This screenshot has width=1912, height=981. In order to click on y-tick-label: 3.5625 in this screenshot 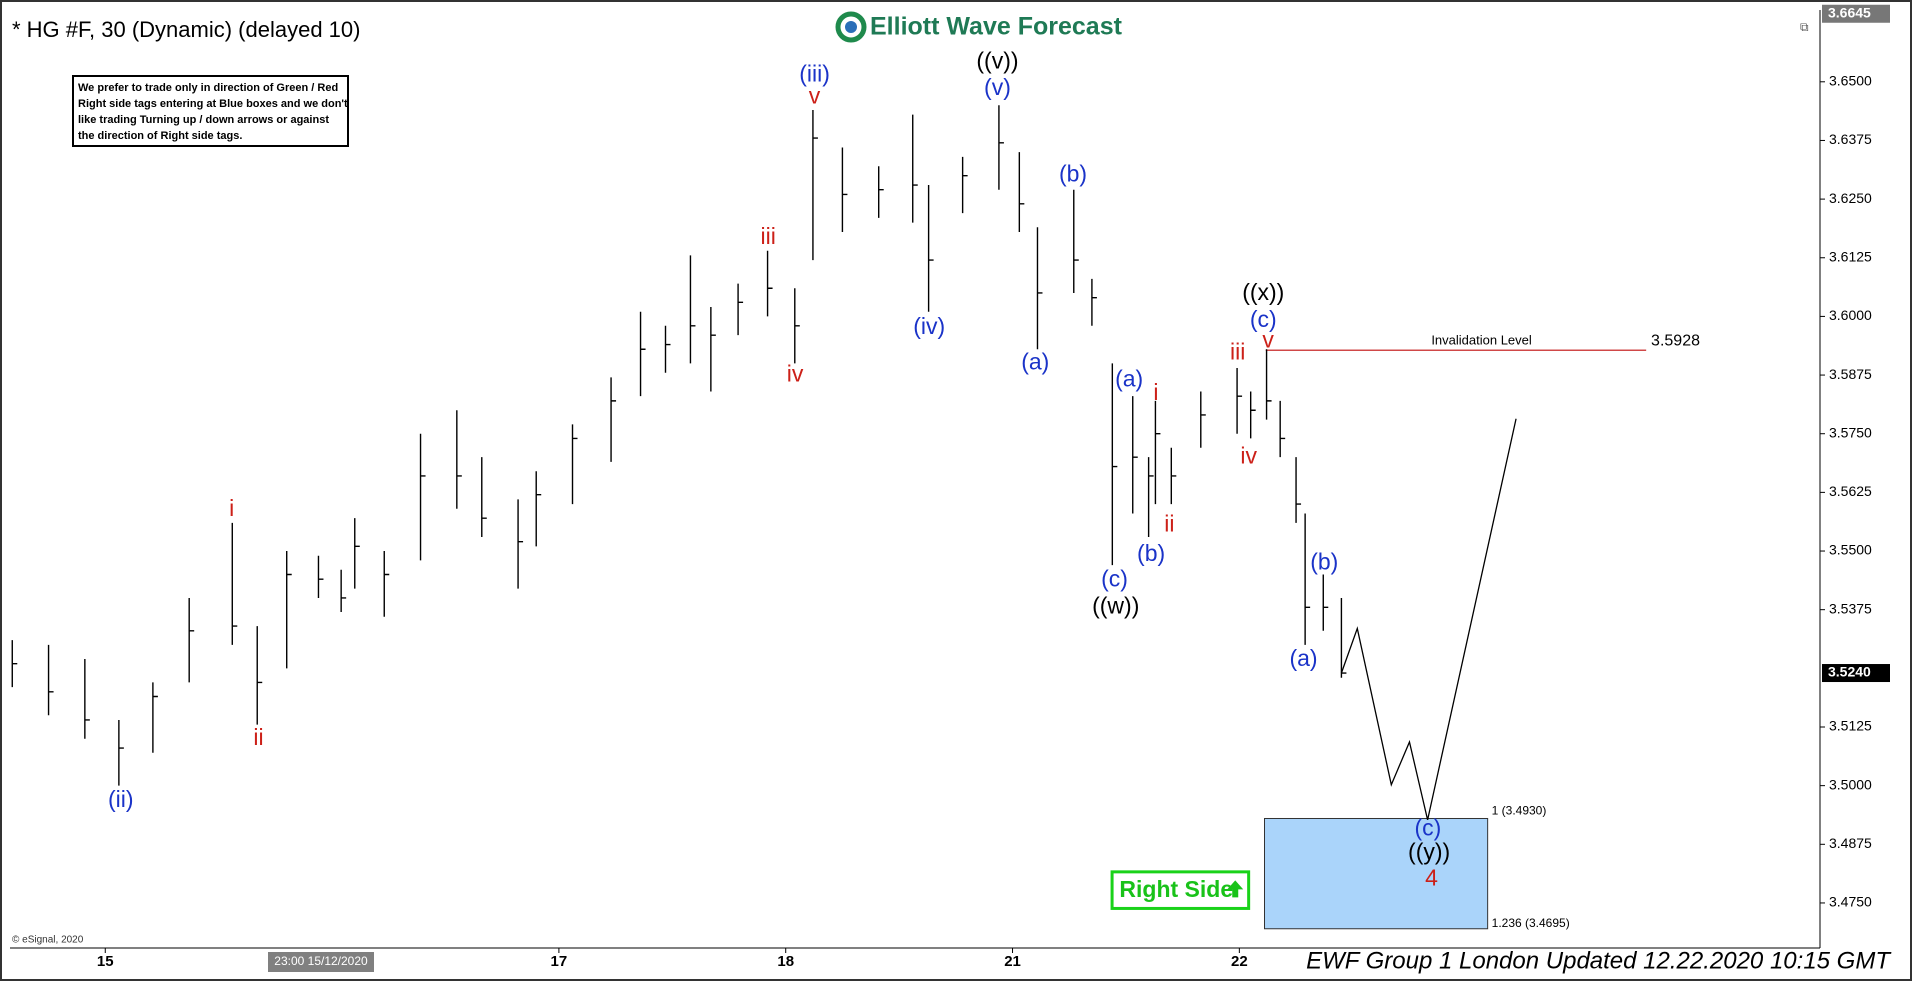, I will do `click(1850, 491)`.